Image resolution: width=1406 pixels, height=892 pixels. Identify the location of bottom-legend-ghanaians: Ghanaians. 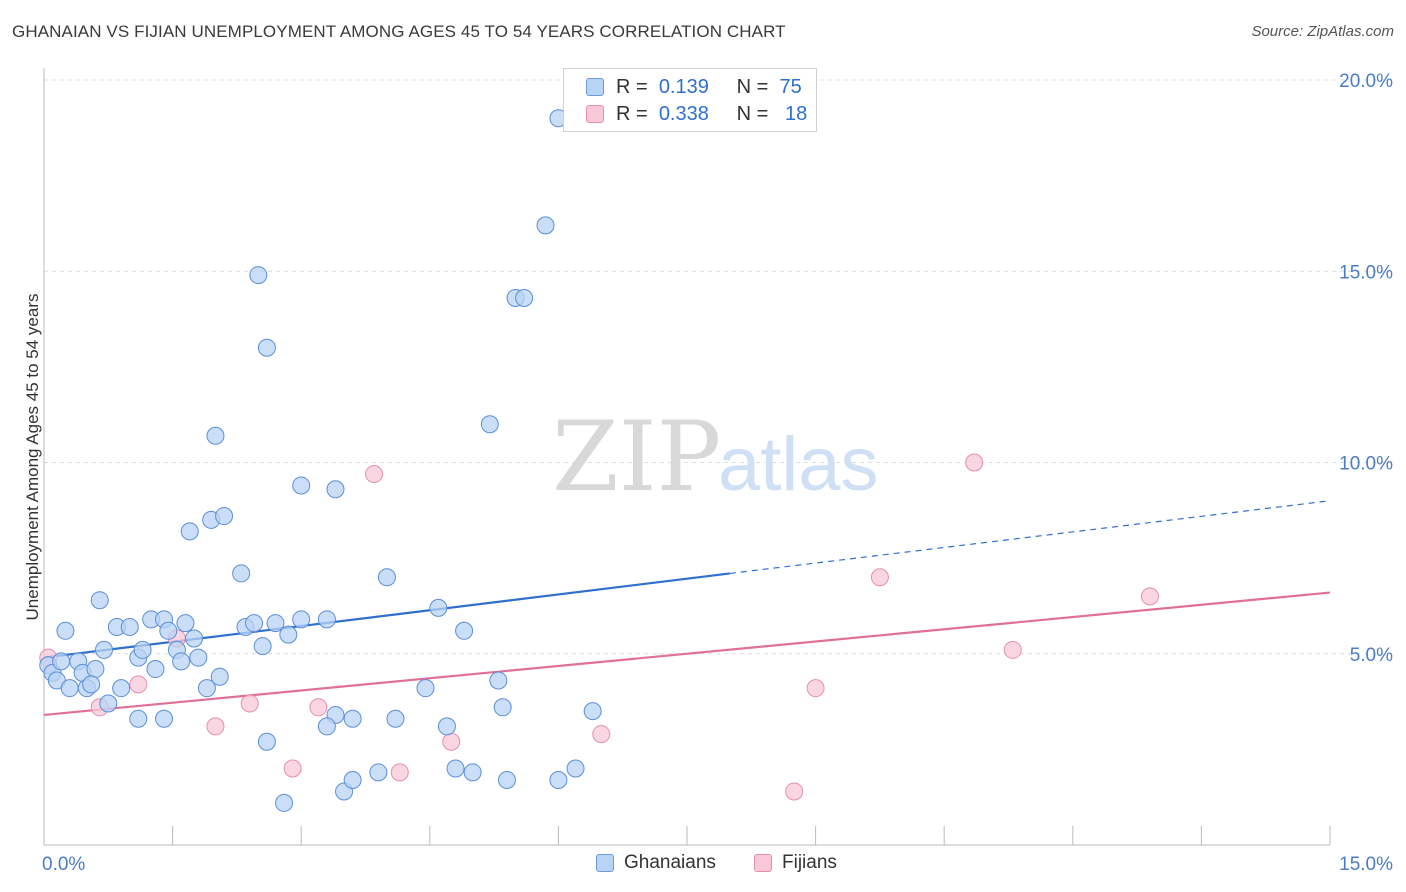
(656, 863).